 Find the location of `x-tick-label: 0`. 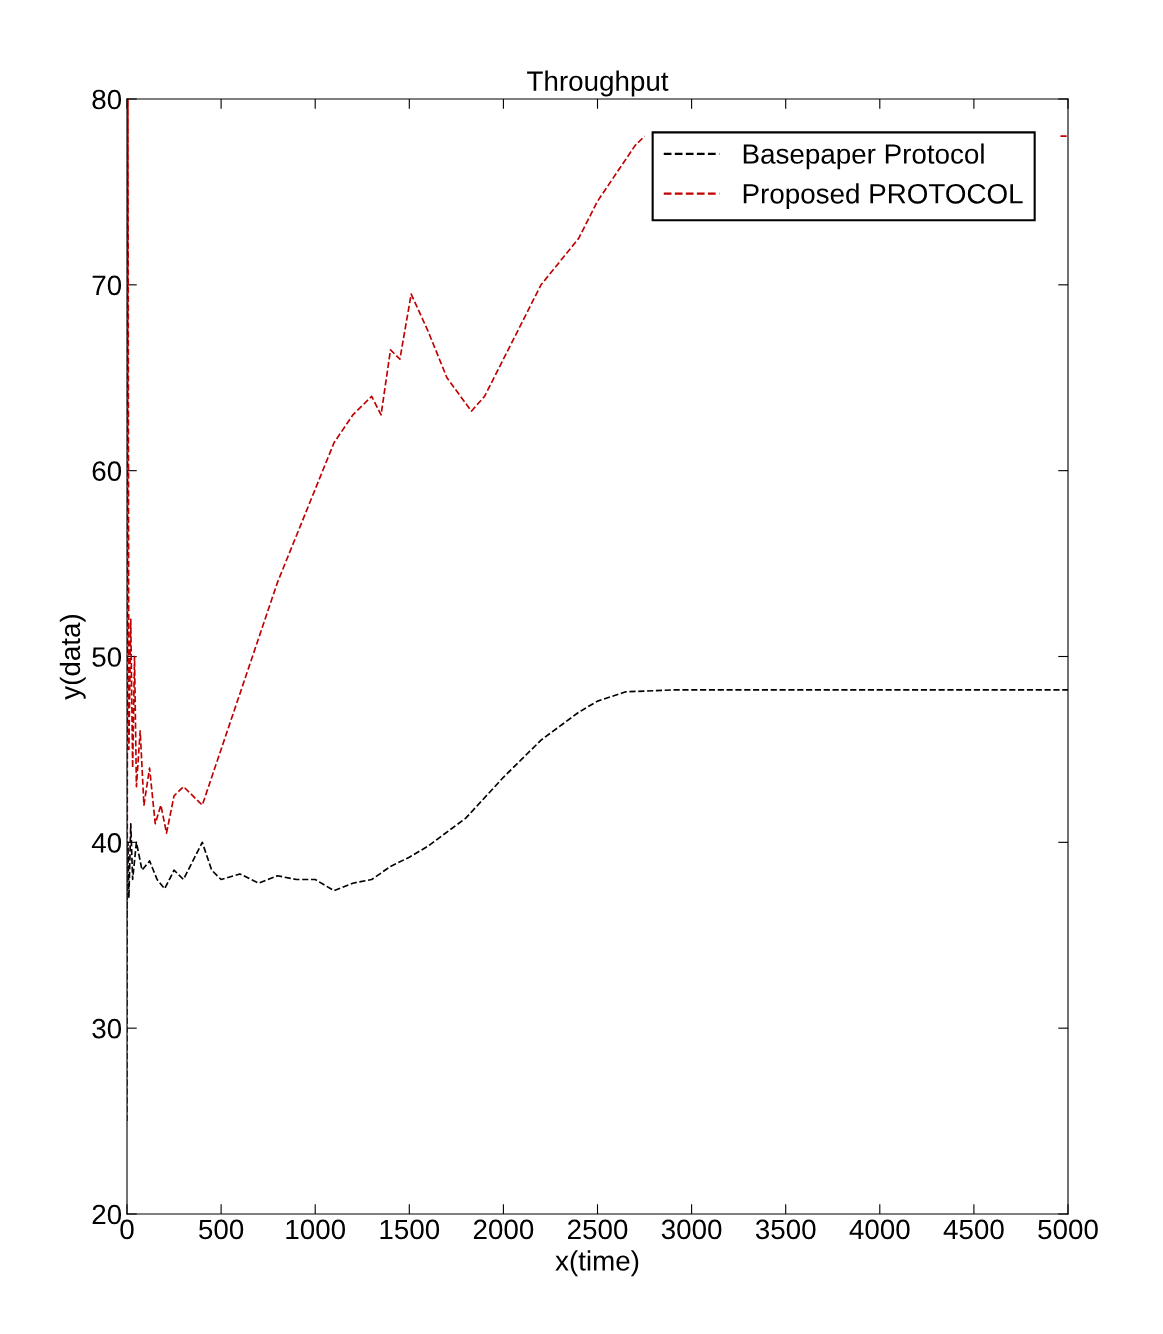

x-tick-label: 0 is located at coordinates (127, 1229).